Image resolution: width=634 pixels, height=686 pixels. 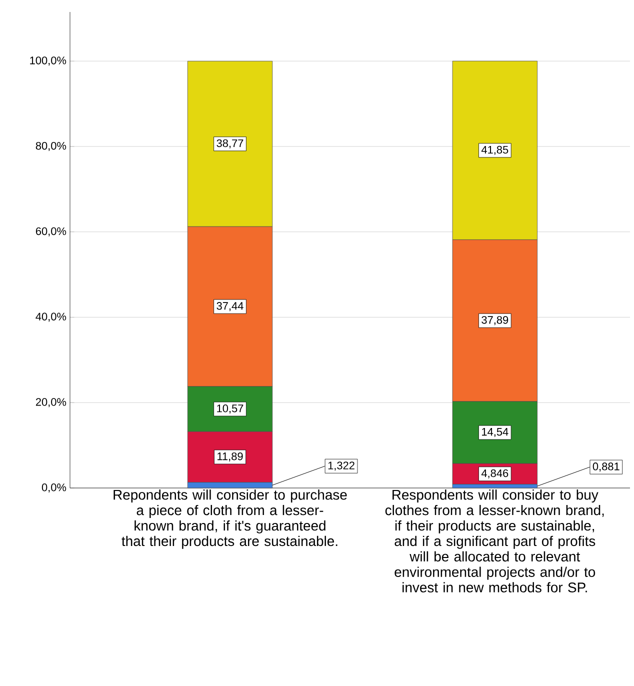 I want to click on data-label: 1,322, so click(x=341, y=466).